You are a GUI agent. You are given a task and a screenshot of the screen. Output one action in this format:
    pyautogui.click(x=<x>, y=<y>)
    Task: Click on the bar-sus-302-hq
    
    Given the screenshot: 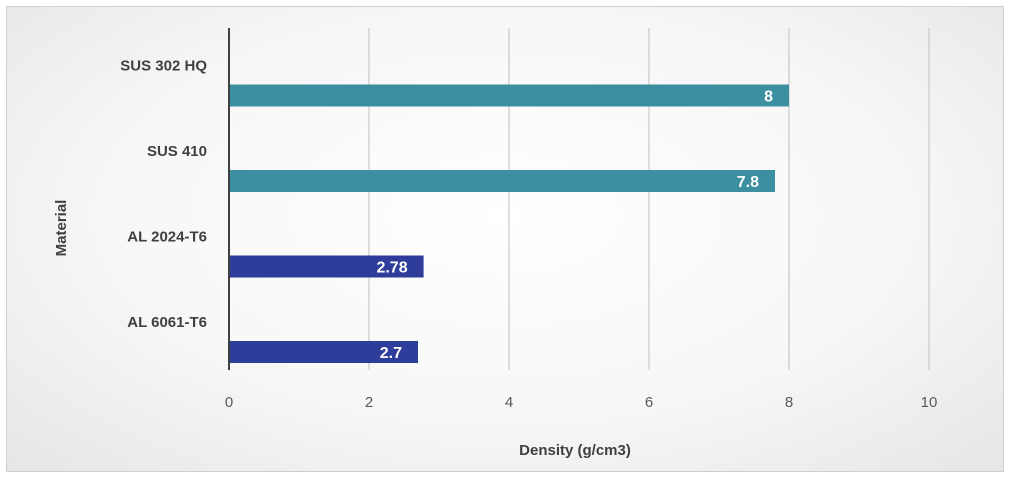 What is the action you would take?
    pyautogui.click(x=509, y=95)
    